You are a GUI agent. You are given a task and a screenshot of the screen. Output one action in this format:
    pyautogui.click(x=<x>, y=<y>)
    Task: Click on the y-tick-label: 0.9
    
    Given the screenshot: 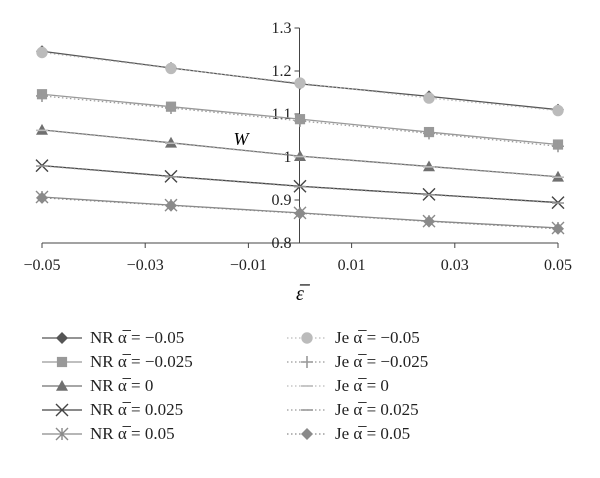 What is the action you would take?
    pyautogui.click(x=282, y=200)
    